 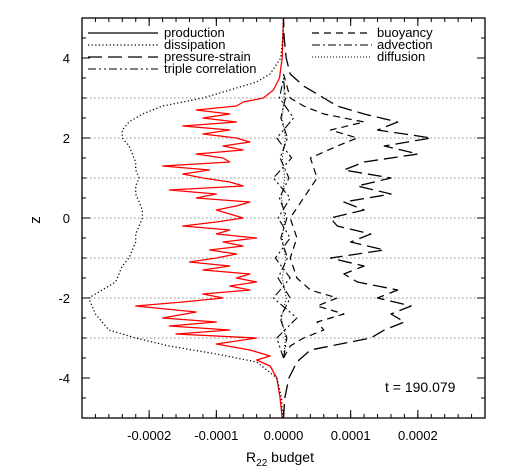 I want to click on y-tick-label: 0, so click(x=66, y=218).